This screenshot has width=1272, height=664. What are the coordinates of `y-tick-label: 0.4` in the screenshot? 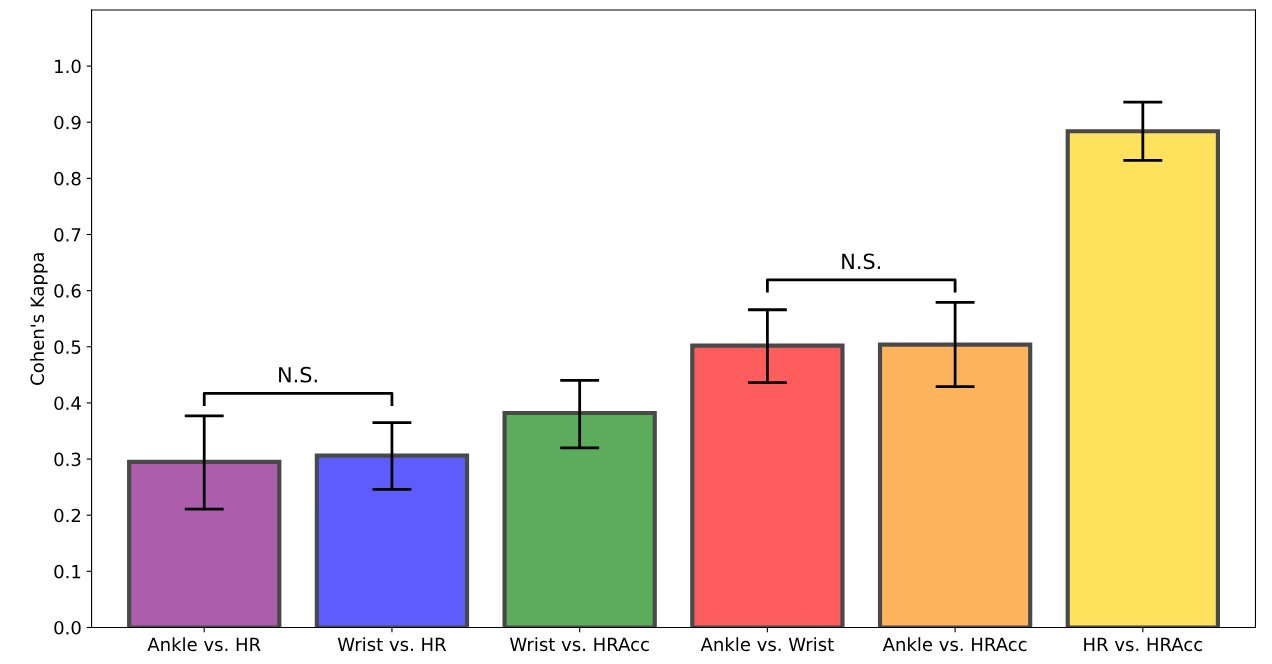 It's located at (67, 403).